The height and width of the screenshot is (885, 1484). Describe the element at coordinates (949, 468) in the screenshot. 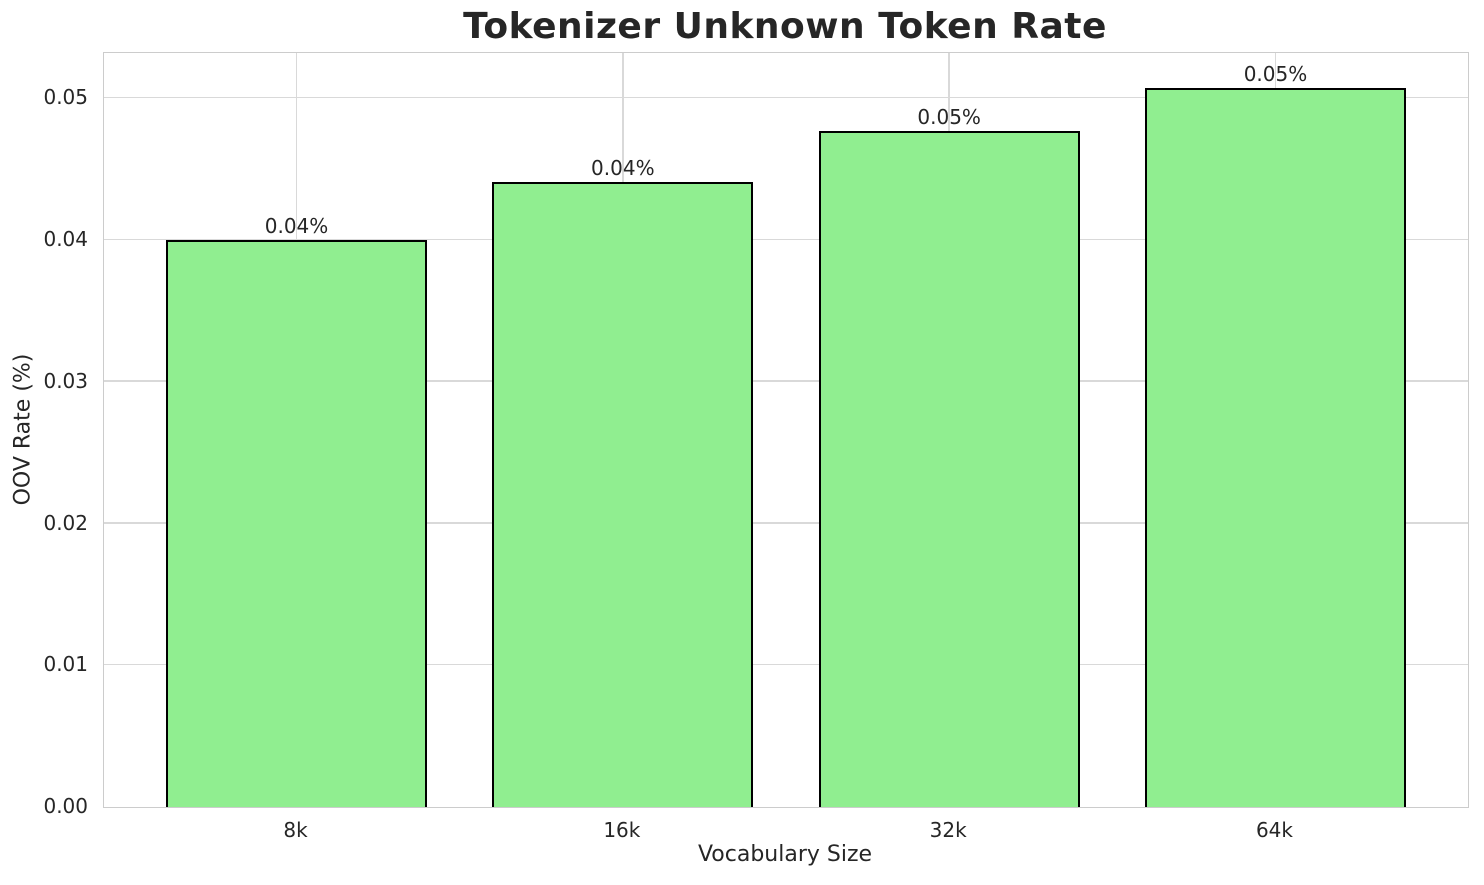

I see `bar-32k` at that location.